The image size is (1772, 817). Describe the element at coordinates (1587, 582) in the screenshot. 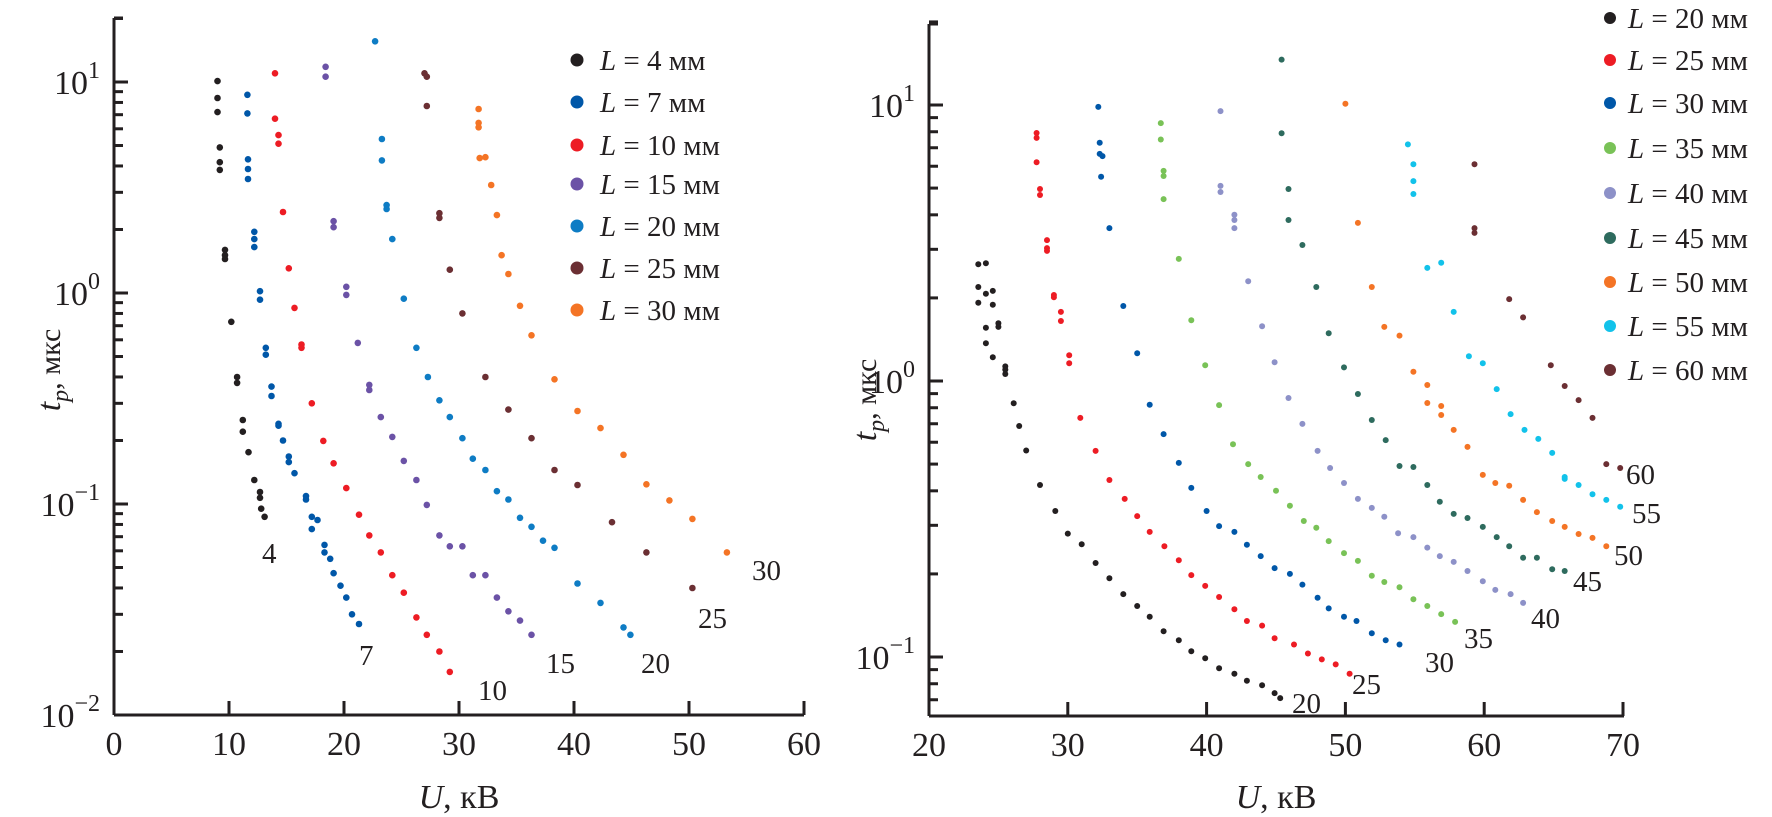

I see `right-curve-label: 45` at that location.